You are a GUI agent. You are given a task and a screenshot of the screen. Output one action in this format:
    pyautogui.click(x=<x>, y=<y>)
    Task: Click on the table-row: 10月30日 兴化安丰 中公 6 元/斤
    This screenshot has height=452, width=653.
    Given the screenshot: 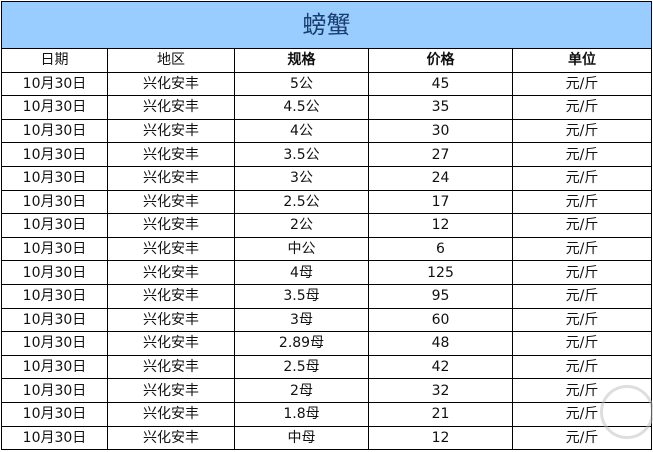 What is the action you would take?
    pyautogui.click(x=327, y=249)
    